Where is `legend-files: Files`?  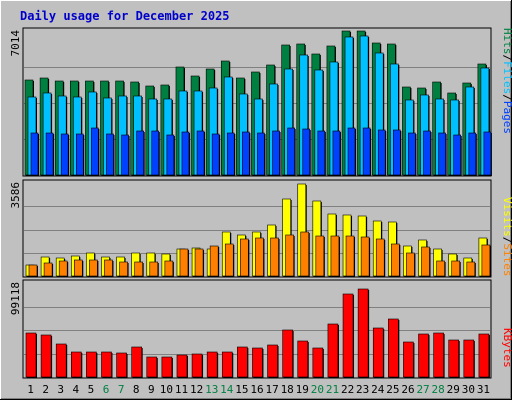 legend-files: Files is located at coordinates (506, 77).